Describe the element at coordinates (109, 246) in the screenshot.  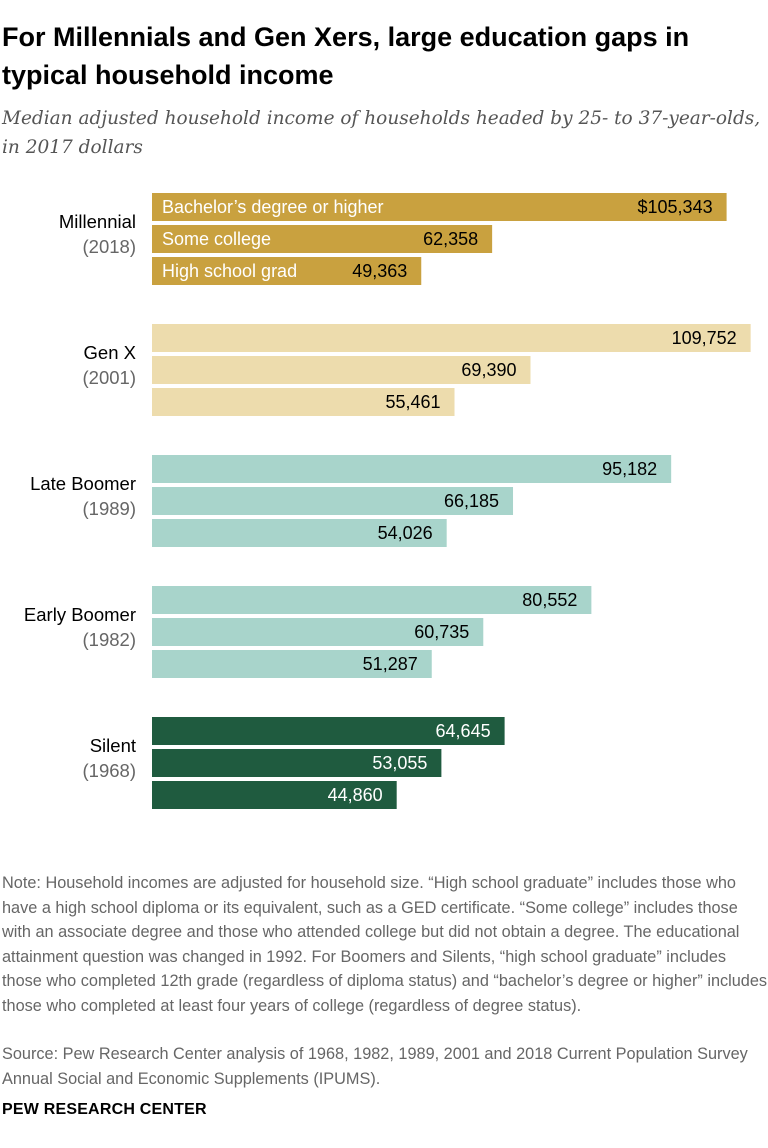
I see `group-year-millennial: (2018)` at that location.